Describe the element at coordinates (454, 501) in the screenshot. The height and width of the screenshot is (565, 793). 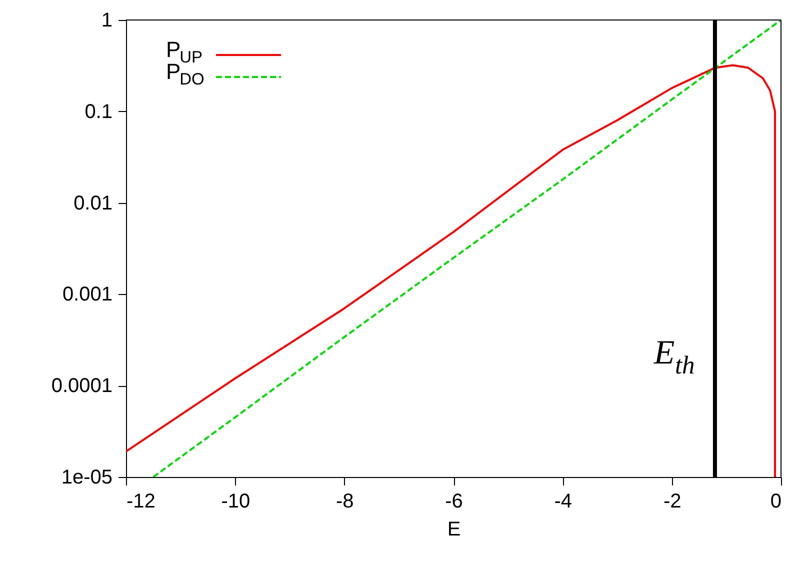
I see `x-tick-label: -6` at that location.